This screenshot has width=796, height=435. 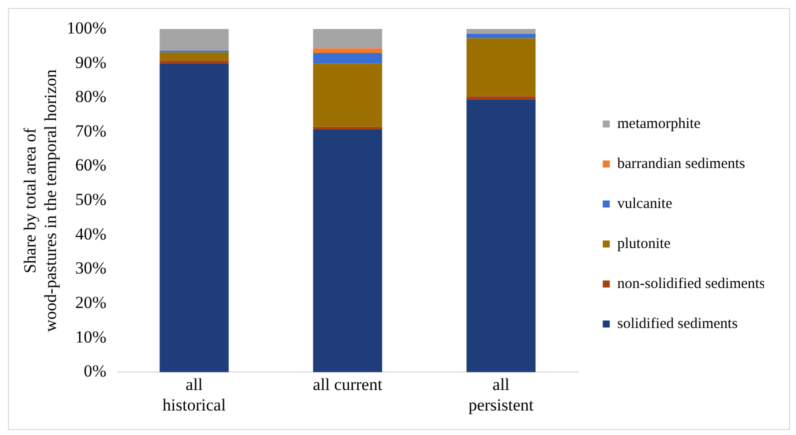 What do you see at coordinates (501, 394) in the screenshot?
I see `x-tick-label: all persistent` at bounding box center [501, 394].